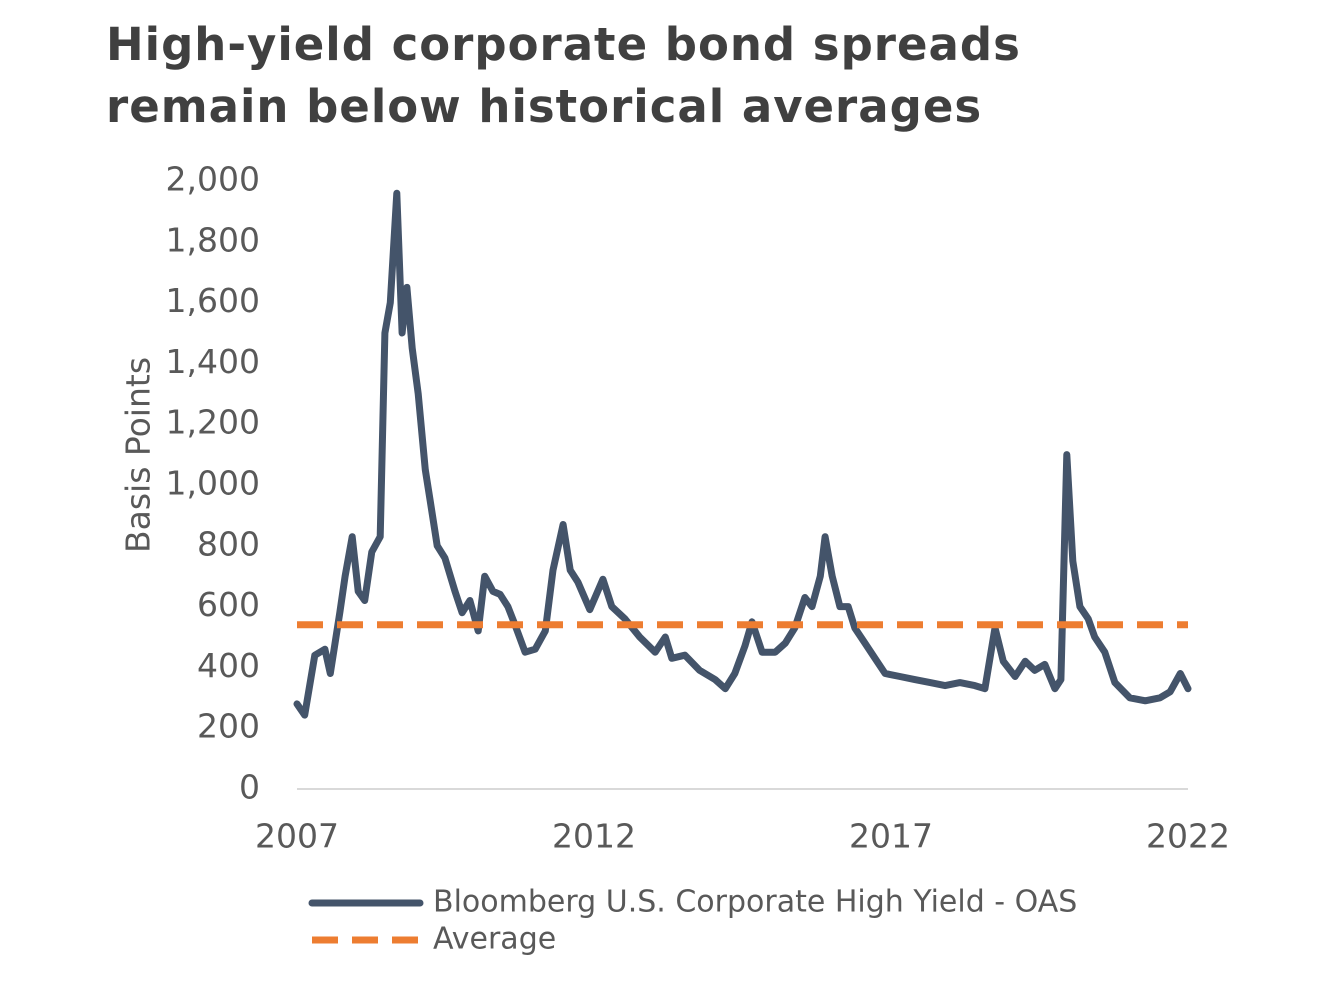  I want to click on y-axis-label: Basis Points, so click(138, 455).